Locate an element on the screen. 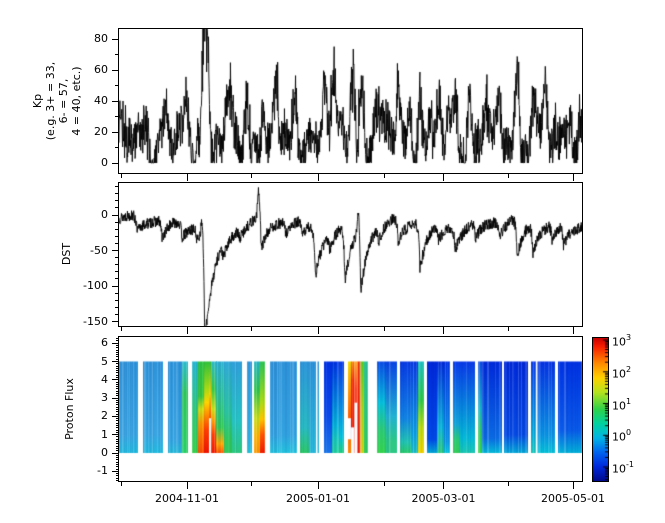 The height and width of the screenshot is (523, 665). flux-ytick-label: 1 is located at coordinates (104, 434).